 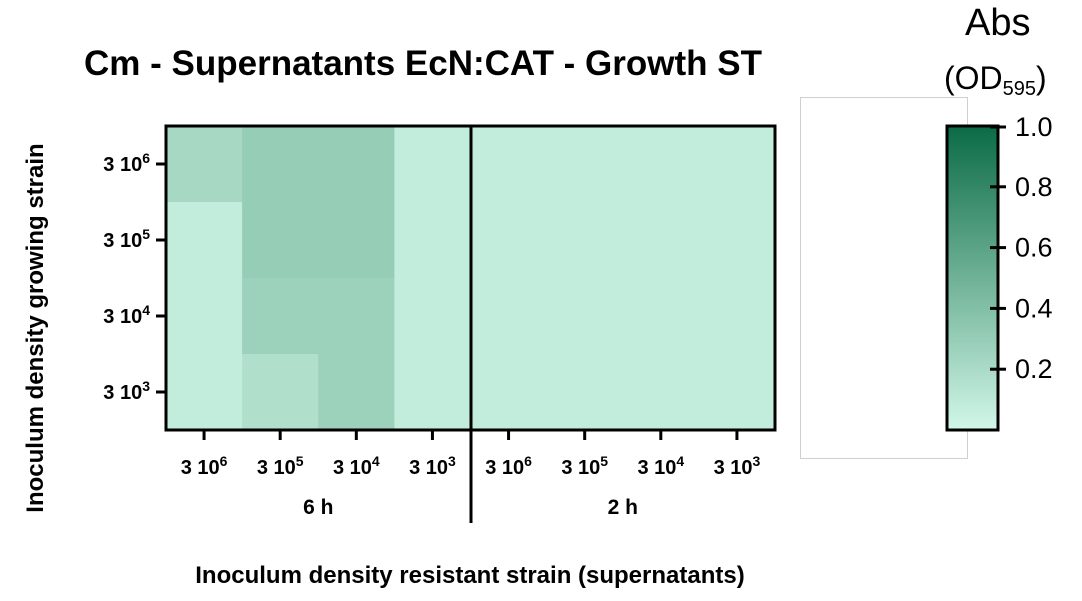 What do you see at coordinates (1019, 89) in the screenshot?
I see `colorbar-unit-sub: 595` at bounding box center [1019, 89].